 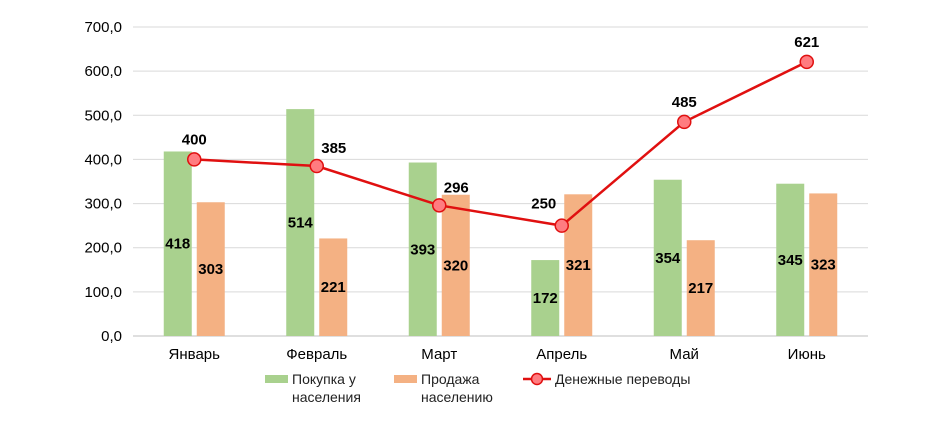 I want to click on bar-label-purchase: 514, so click(x=301, y=223).